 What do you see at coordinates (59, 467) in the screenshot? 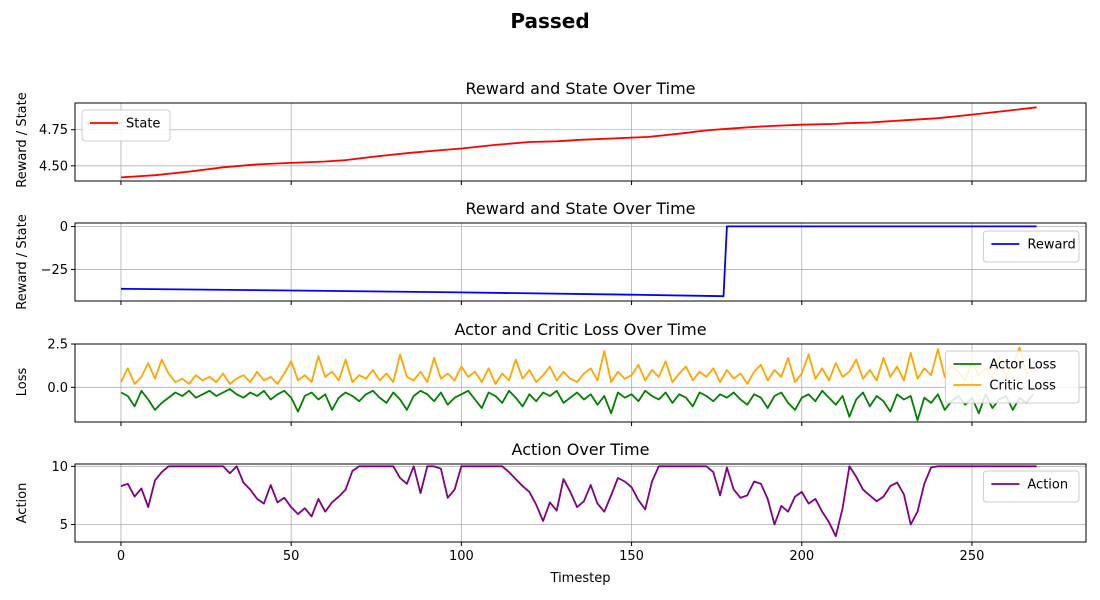
I see `y-tick-label: 10` at bounding box center [59, 467].